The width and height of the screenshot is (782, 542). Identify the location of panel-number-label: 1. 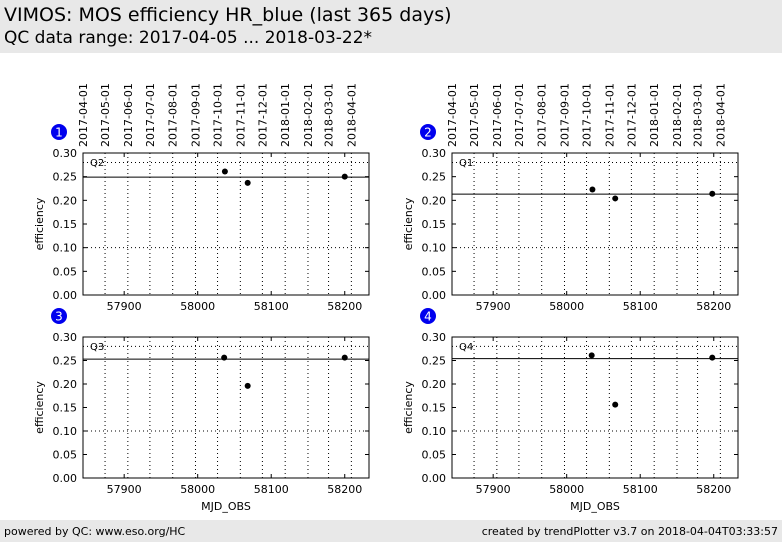
(59, 133).